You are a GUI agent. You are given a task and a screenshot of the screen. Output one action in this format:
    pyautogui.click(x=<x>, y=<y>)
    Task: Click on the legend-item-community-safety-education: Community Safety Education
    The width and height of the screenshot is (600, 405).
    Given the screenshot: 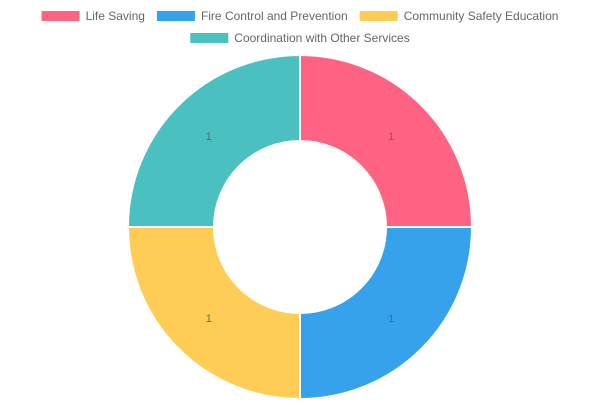 What is the action you would take?
    pyautogui.click(x=459, y=16)
    